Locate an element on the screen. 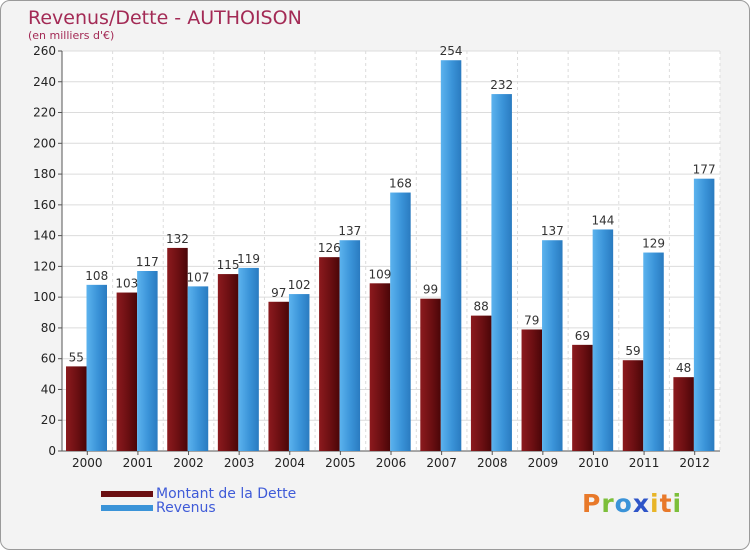 The height and width of the screenshot is (550, 750). y-tick-label: 220 is located at coordinates (44, 113).